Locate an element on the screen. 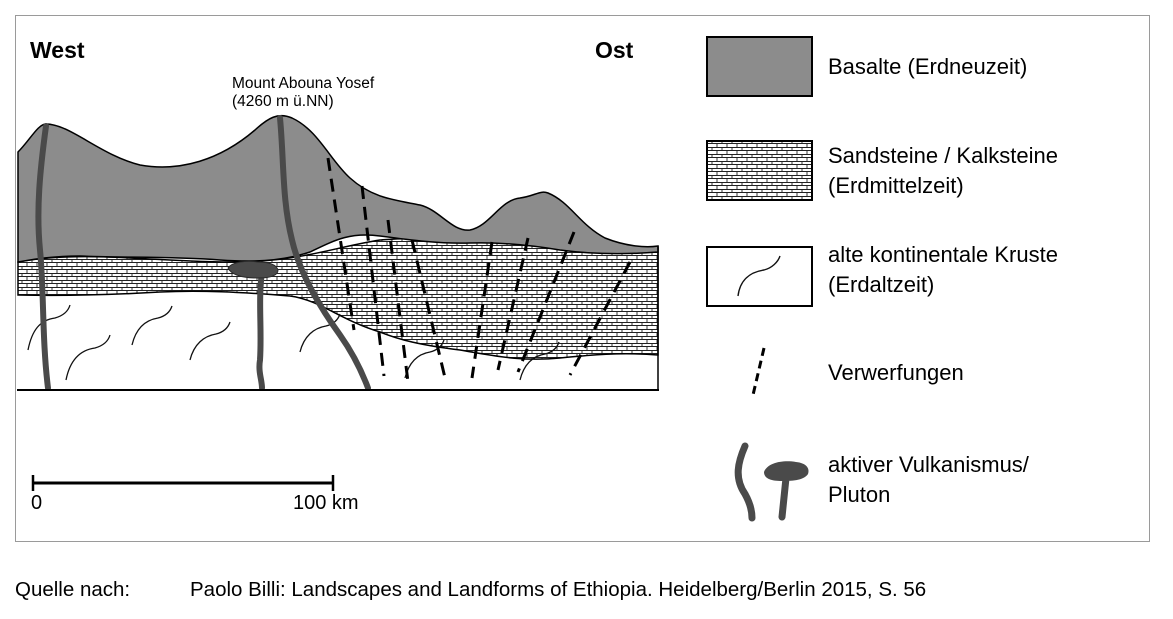 The height and width of the screenshot is (619, 1173). scale-bar is located at coordinates (183, 483).